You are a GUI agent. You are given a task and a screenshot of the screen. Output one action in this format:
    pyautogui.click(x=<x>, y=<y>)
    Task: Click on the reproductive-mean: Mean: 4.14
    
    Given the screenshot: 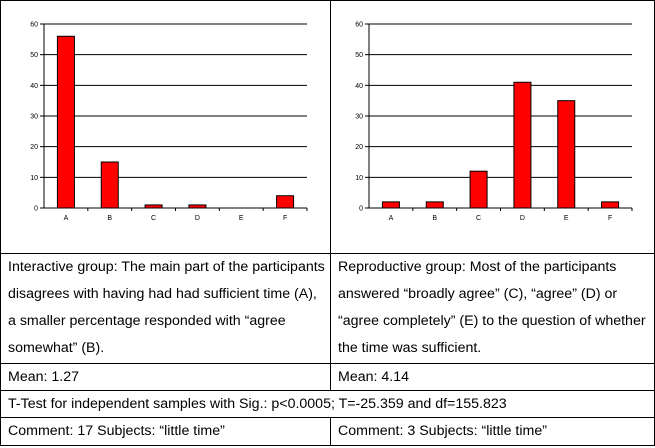 What is the action you would take?
    pyautogui.click(x=492, y=377)
    